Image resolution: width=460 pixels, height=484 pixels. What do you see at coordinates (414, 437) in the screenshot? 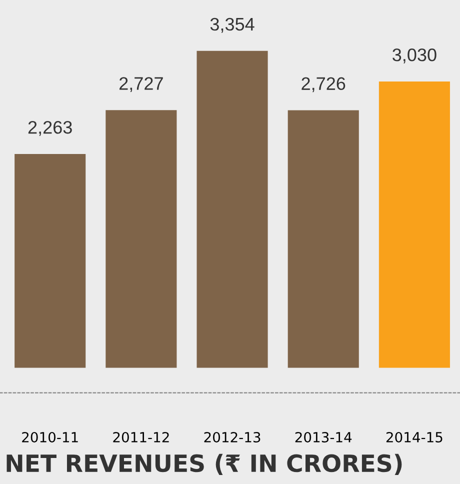
I see `x-tick-label: 2014-15` at bounding box center [414, 437].